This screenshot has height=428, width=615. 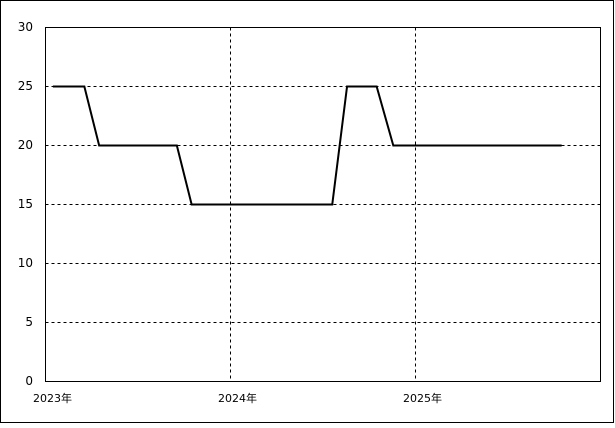 I want to click on y-tick-label: 5, so click(x=29, y=322).